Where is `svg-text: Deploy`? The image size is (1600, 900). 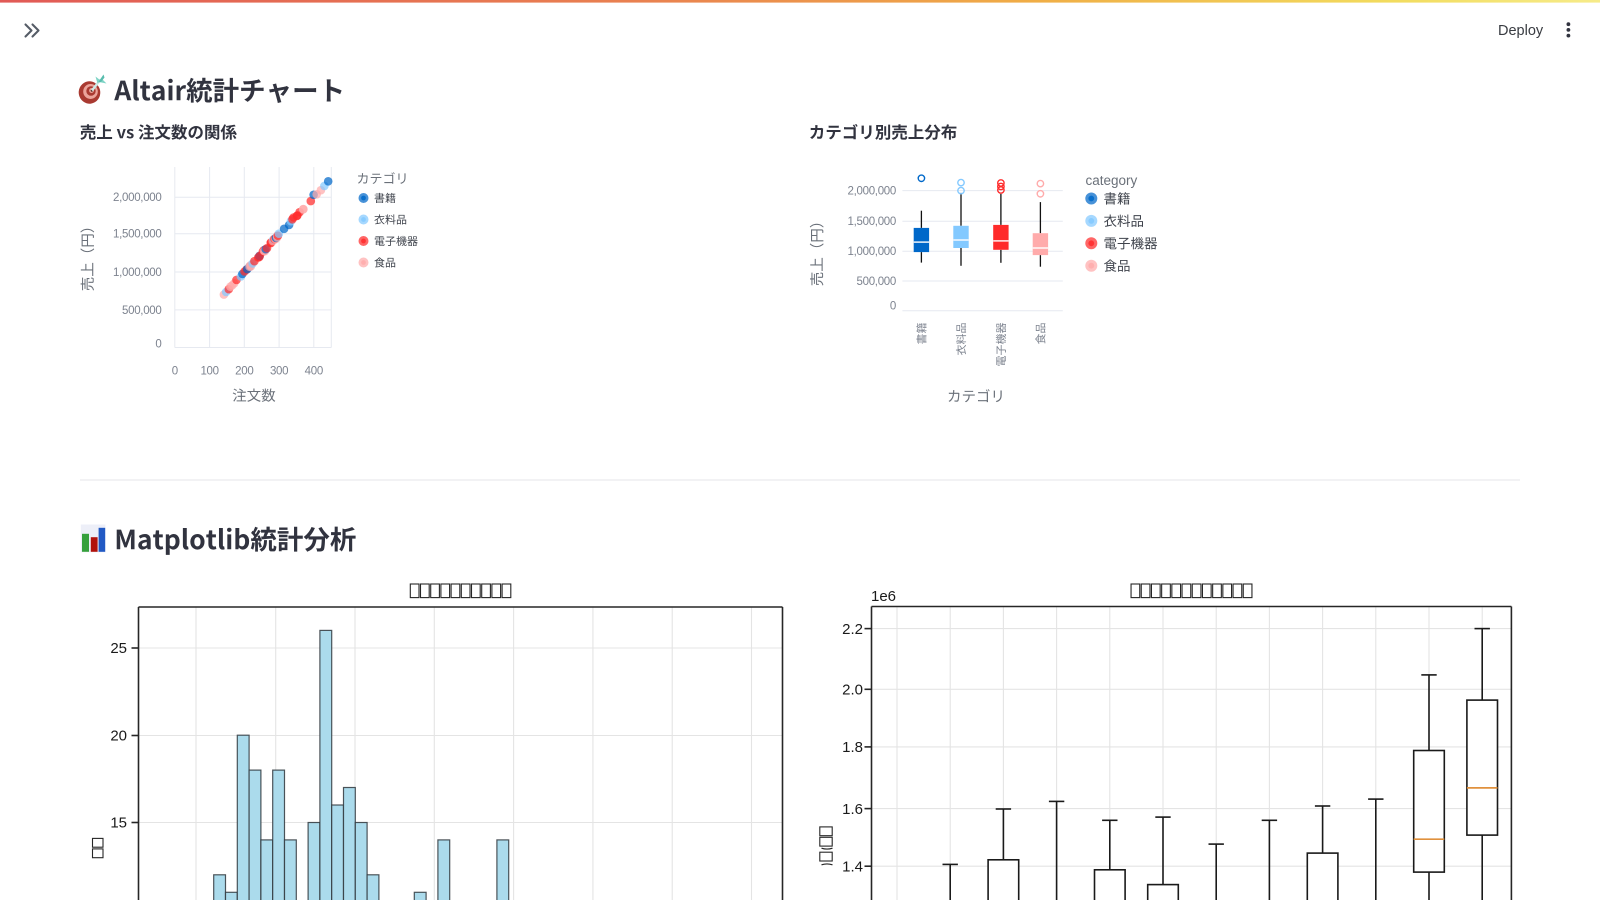 svg-text: Deploy is located at coordinates (1521, 31).